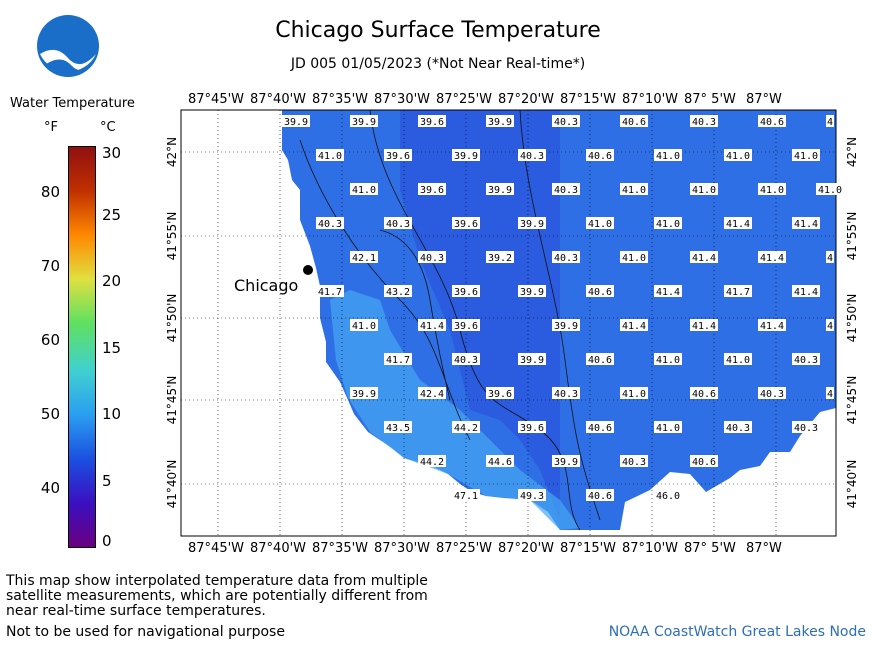 This screenshot has width=876, height=648. What do you see at coordinates (172, 484) in the screenshot?
I see `latitude-label: 41°40'N` at bounding box center [172, 484].